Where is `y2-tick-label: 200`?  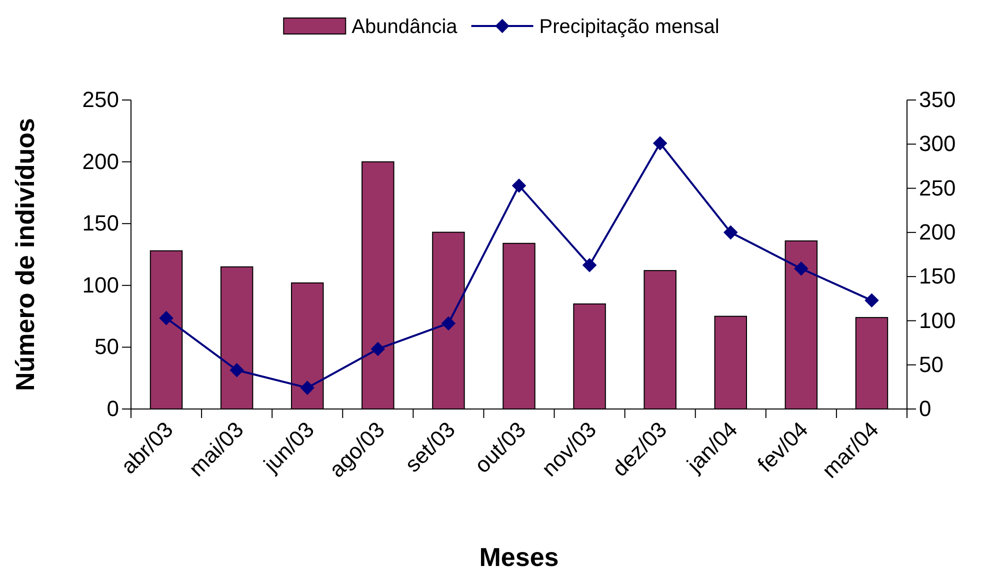
y2-tick-label: 200 is located at coordinates (937, 231).